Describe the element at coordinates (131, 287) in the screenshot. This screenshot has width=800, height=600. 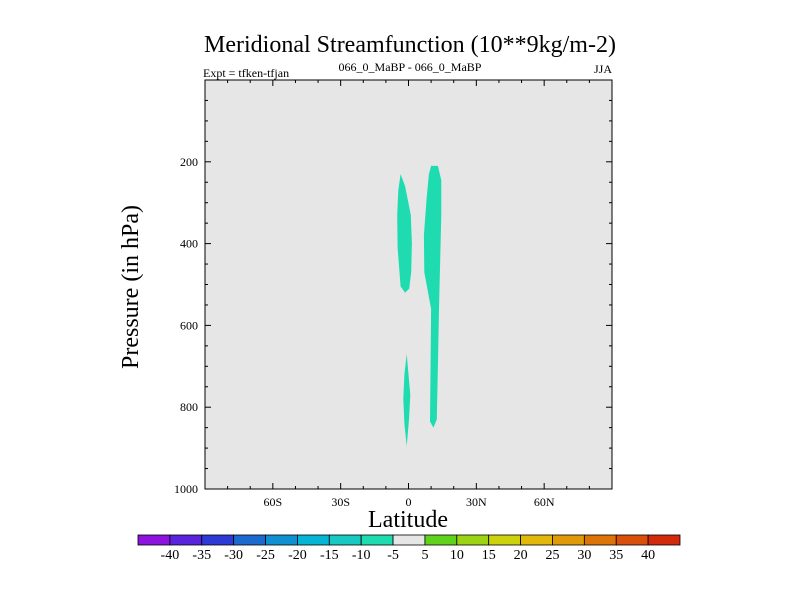
I see `y-axis-label: Pressure (in hPa)` at that location.